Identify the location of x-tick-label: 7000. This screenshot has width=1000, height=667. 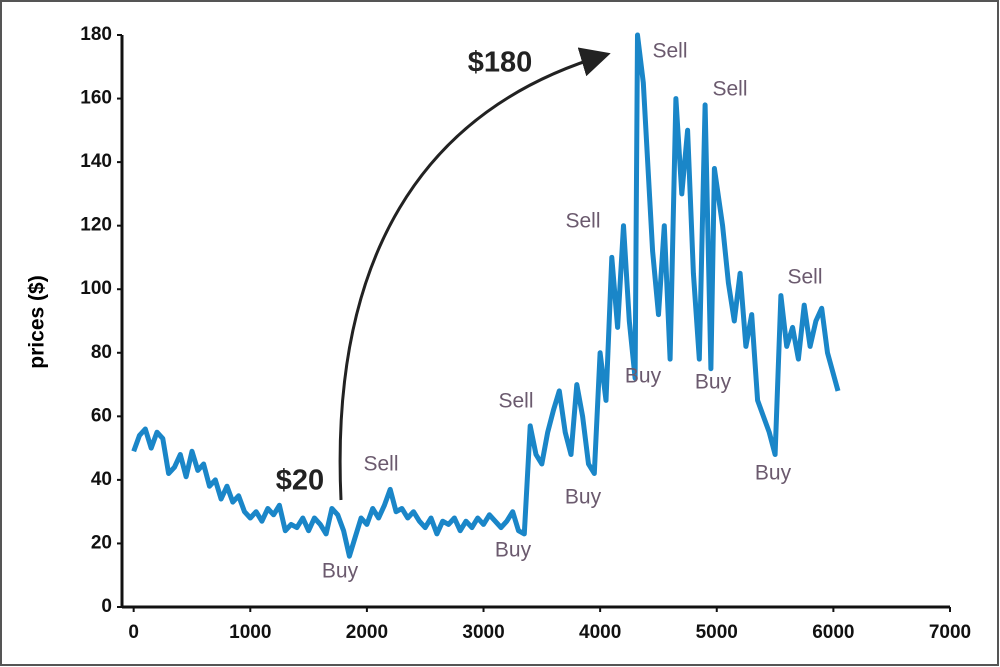
(950, 632).